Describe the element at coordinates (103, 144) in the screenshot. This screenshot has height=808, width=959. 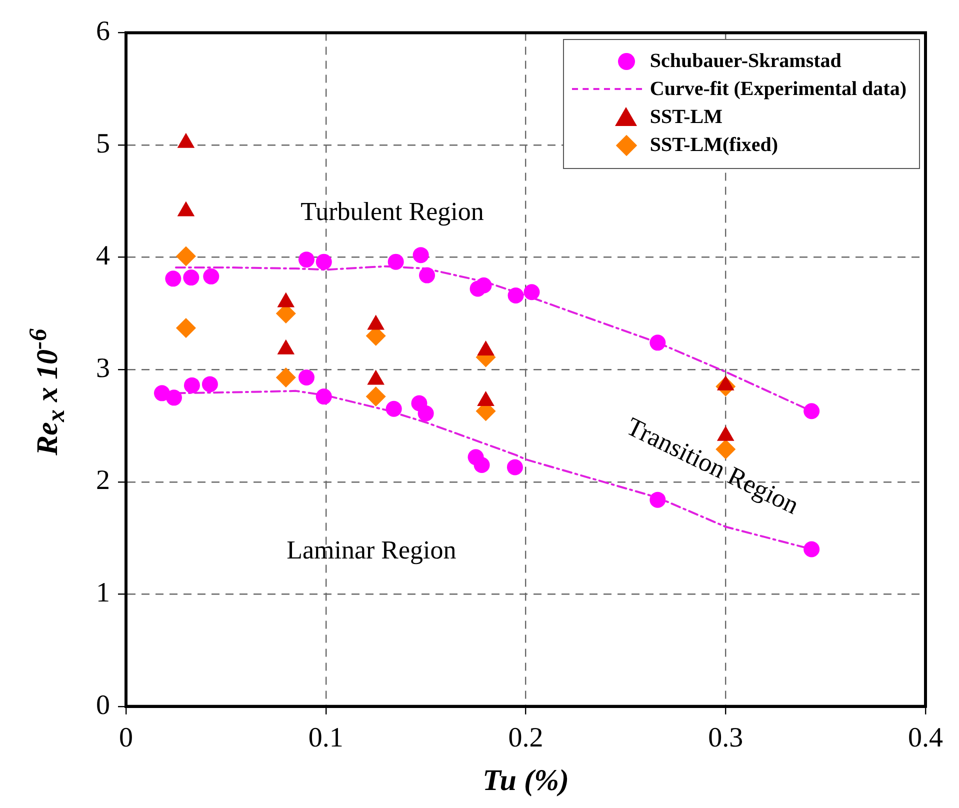
I see `y-tick-label: 5` at that location.